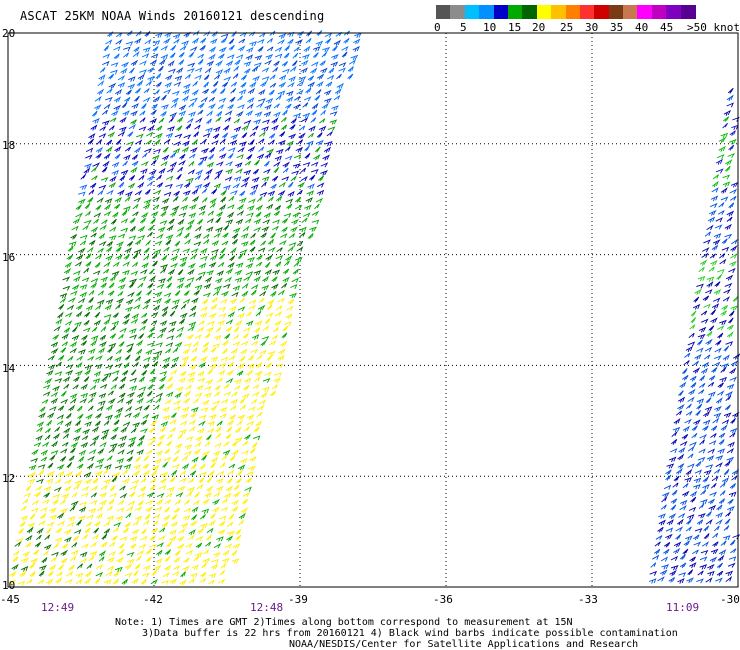 Image resolution: width=740 pixels, height=650 pixels. What do you see at coordinates (437, 27) in the screenshot?
I see `colorbar-label: 0` at bounding box center [437, 27].